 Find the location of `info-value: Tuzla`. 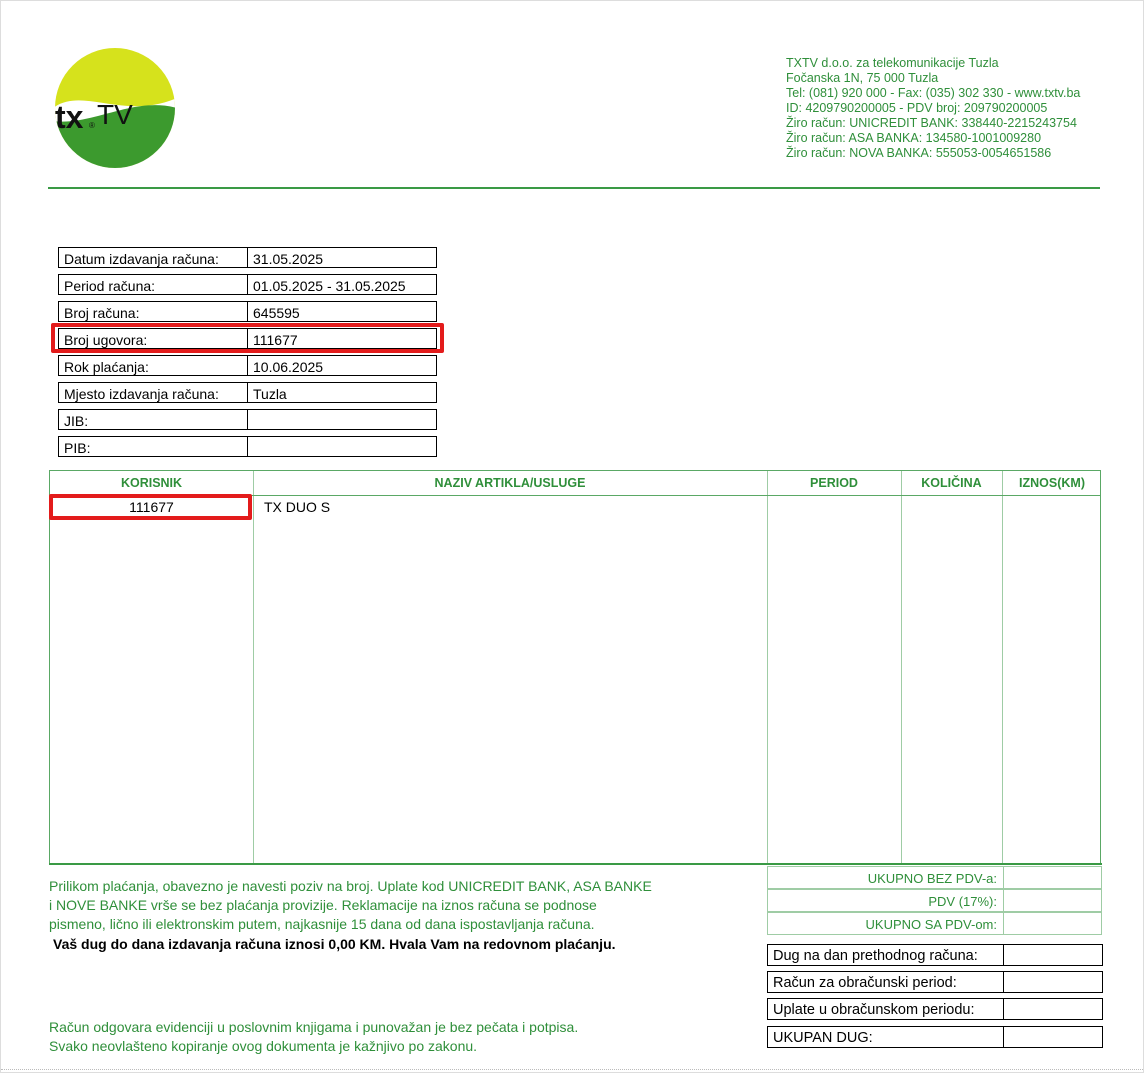

info-value: Tuzla is located at coordinates (270, 394).